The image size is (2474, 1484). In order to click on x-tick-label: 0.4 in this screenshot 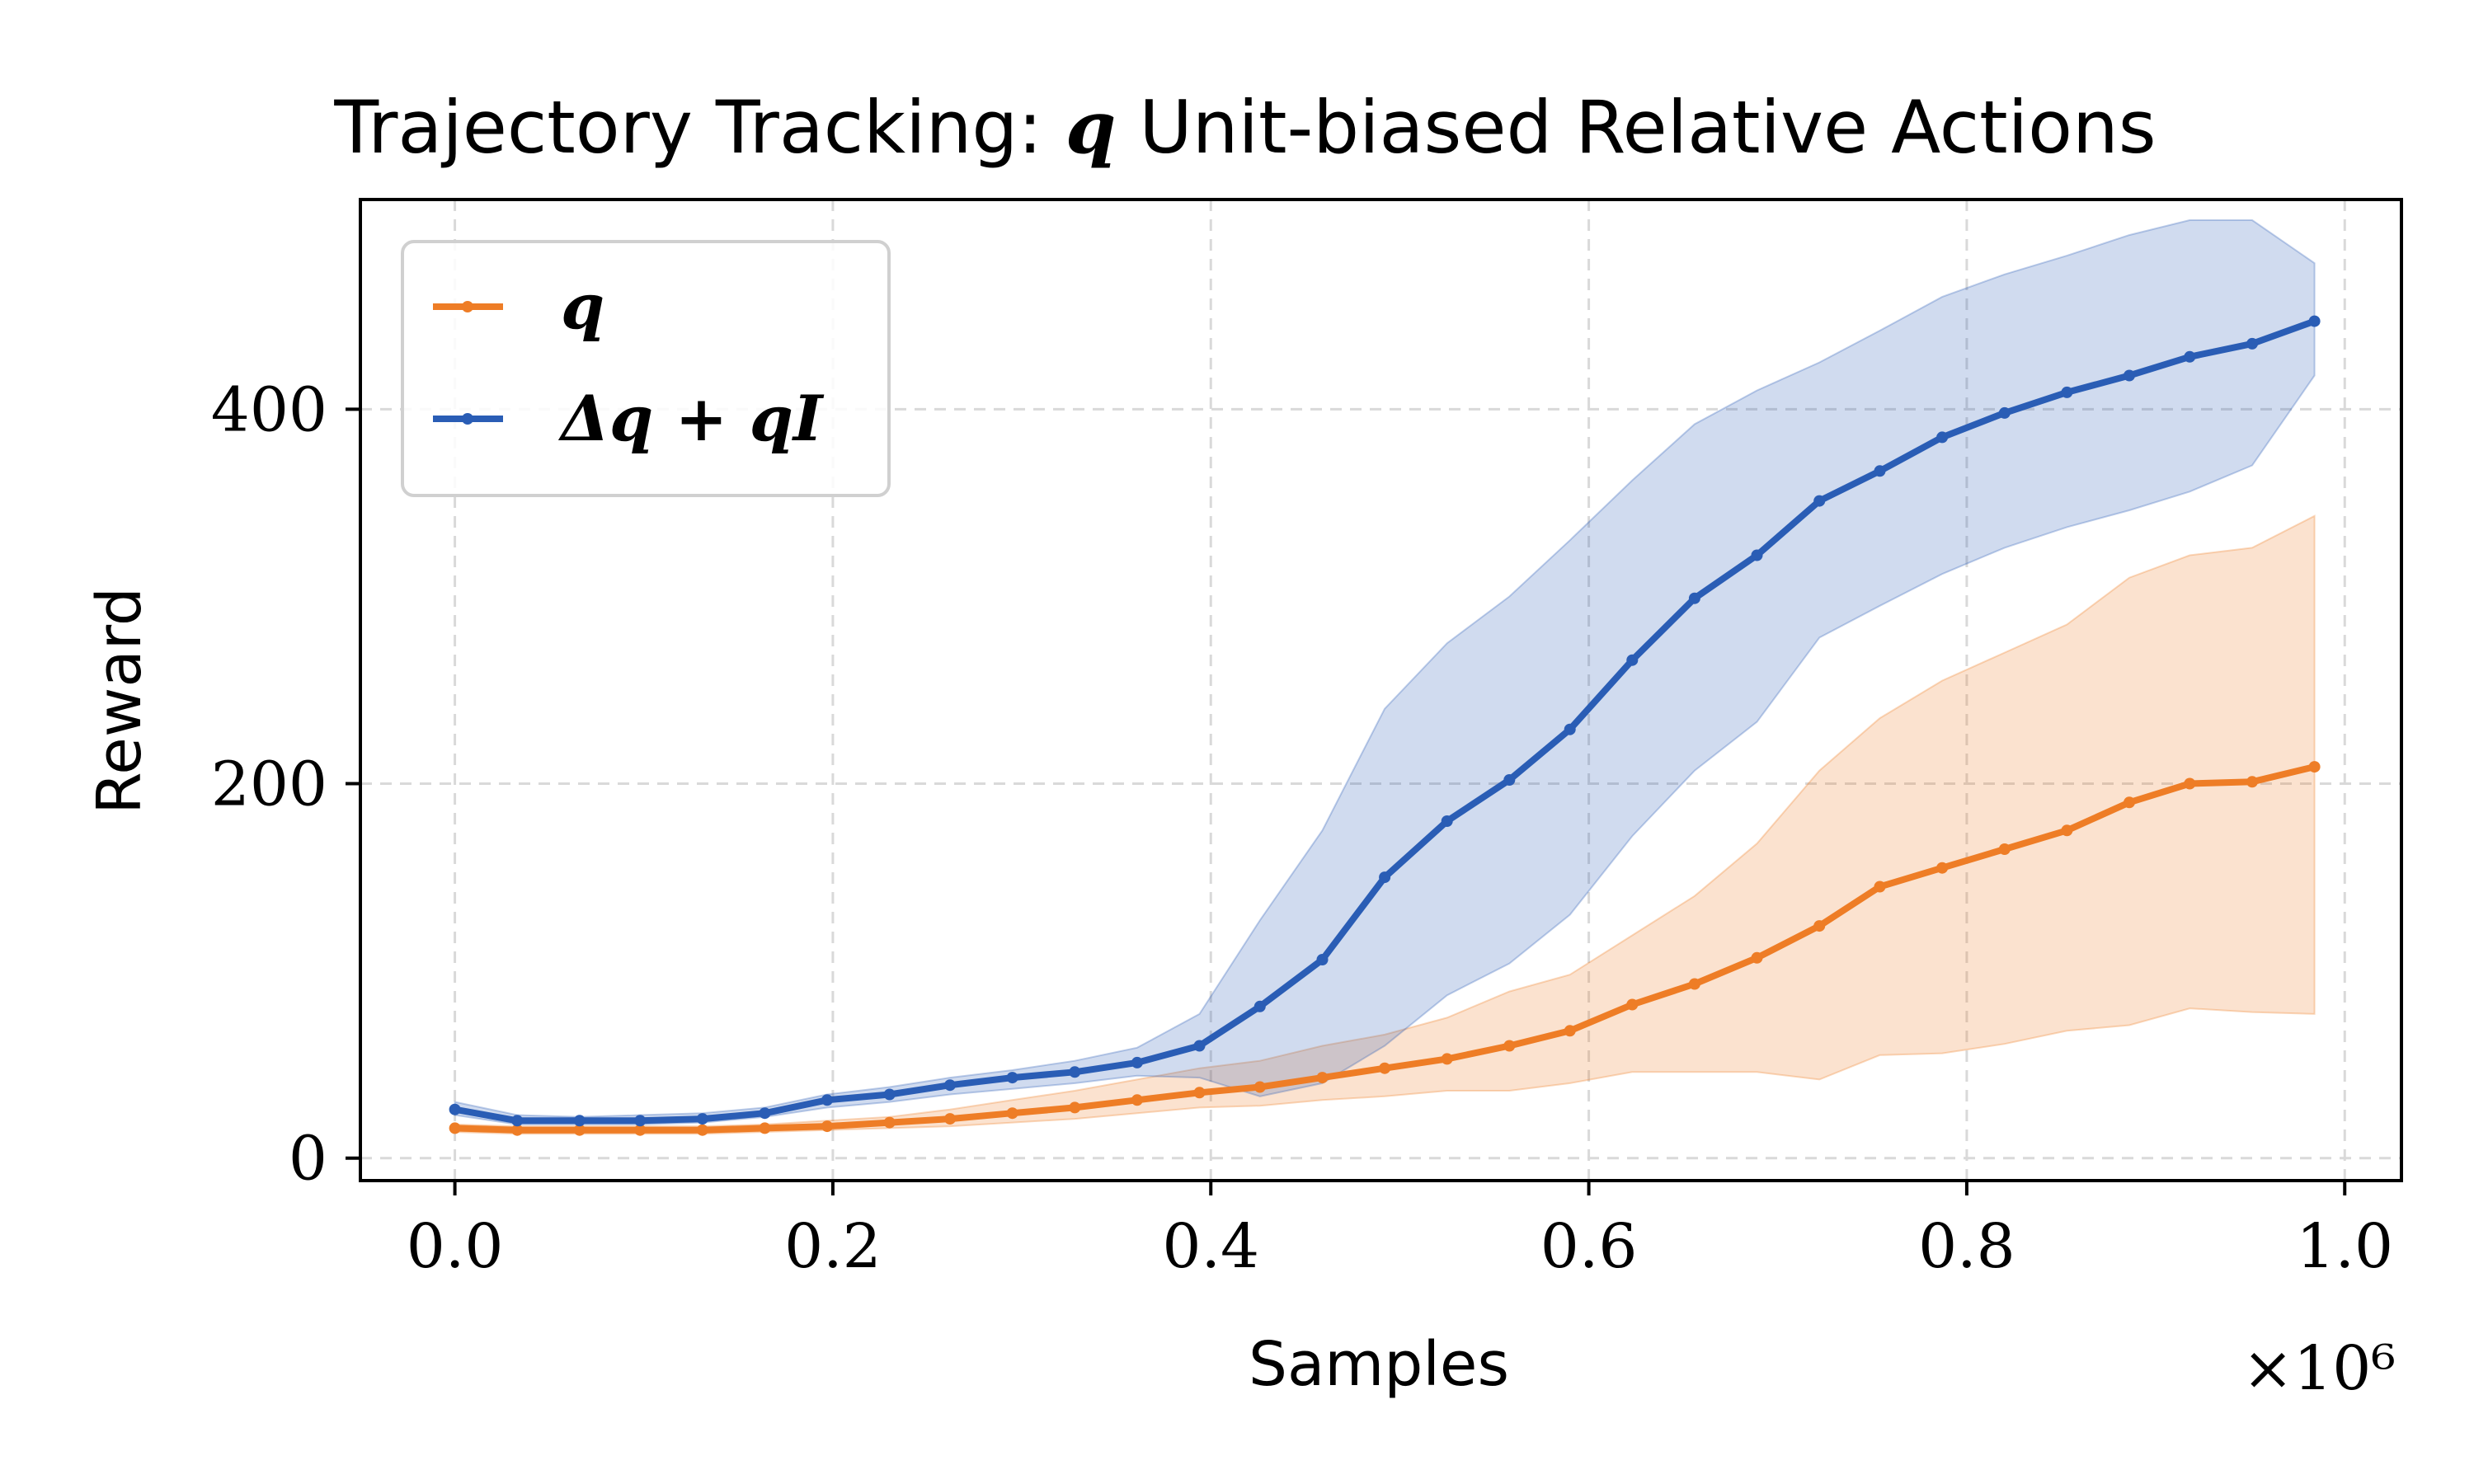, I will do `click(1210, 1246)`.